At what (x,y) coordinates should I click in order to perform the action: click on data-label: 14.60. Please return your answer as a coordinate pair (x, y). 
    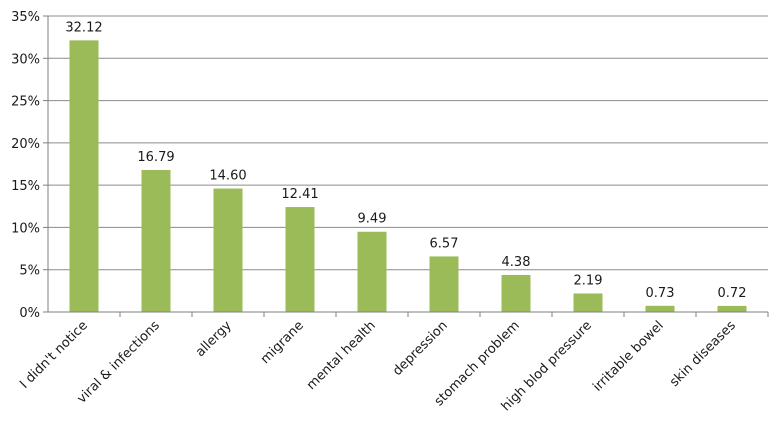
    Looking at the image, I should click on (227, 176).